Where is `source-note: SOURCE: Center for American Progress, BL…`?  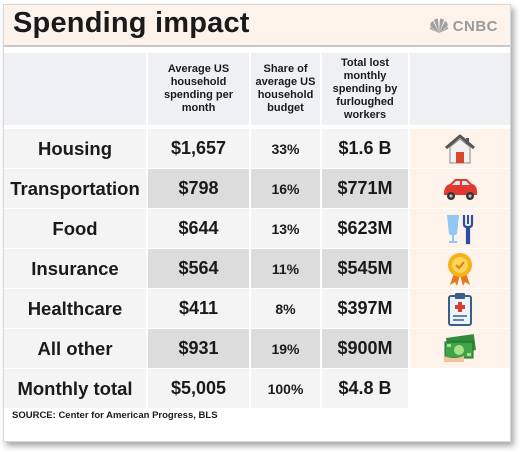 source-note: SOURCE: Center for American Progress, BL… is located at coordinates (115, 415).